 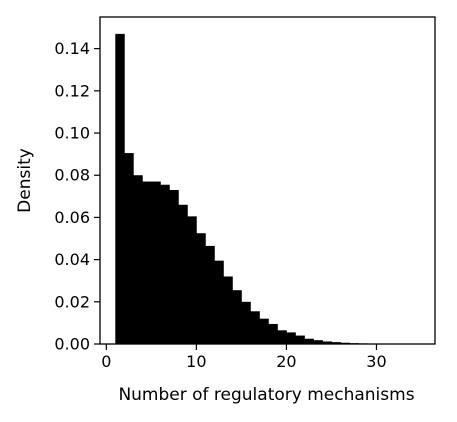 What do you see at coordinates (266, 395) in the screenshot?
I see `x-axis-label: Number of regulatory mechanisms` at bounding box center [266, 395].